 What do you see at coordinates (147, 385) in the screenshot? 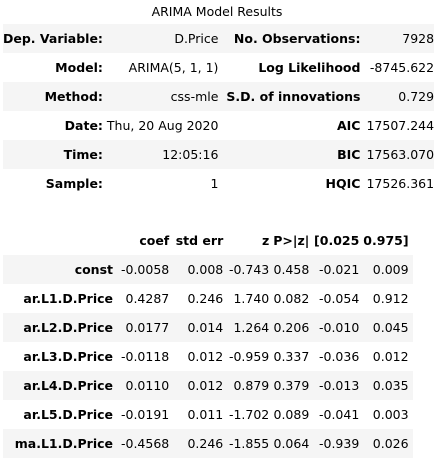
I see `table-cell: 0.0110` at bounding box center [147, 385].